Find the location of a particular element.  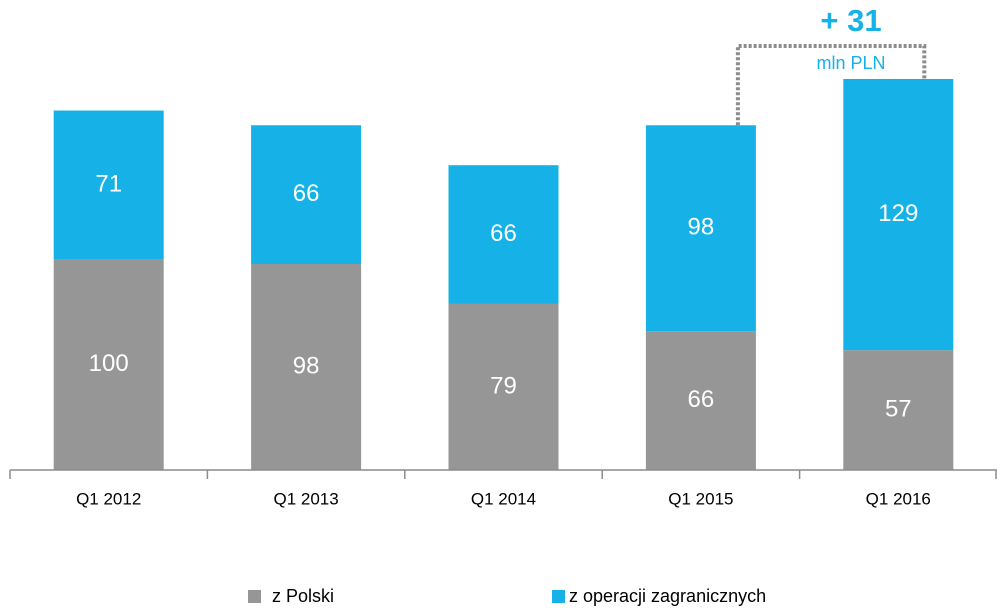

legend-label: z Polski is located at coordinates (303, 596).